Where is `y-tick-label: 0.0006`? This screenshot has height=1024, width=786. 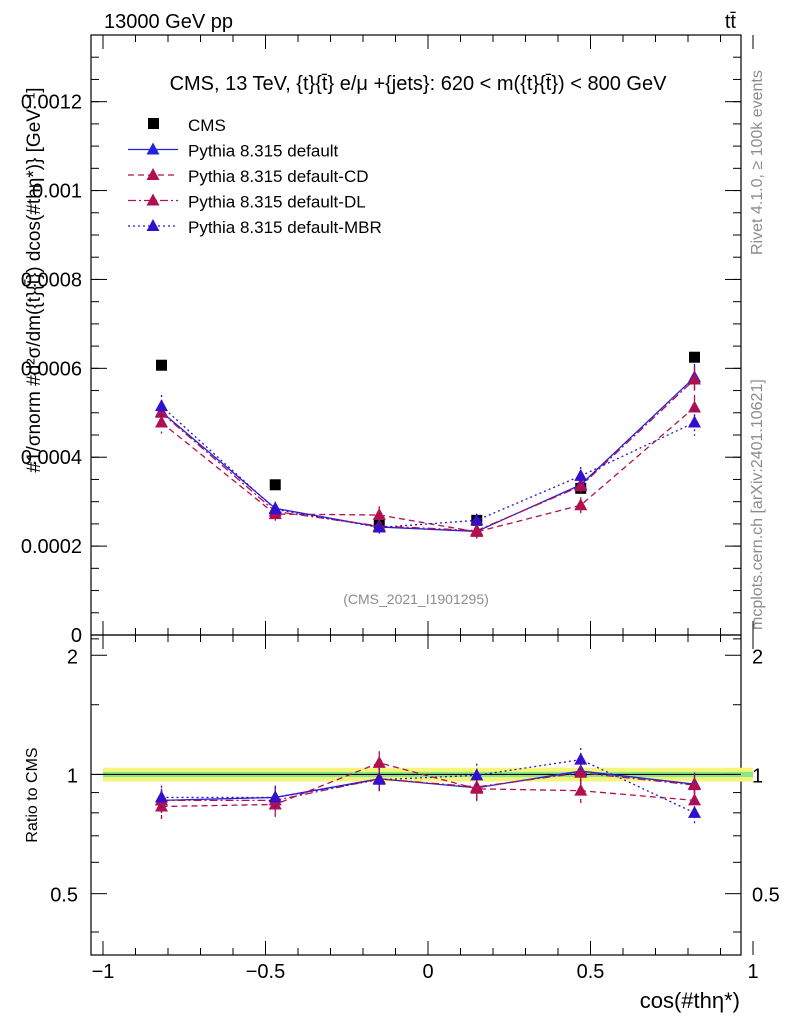
y-tick-label: 0.0006 is located at coordinates (51, 369).